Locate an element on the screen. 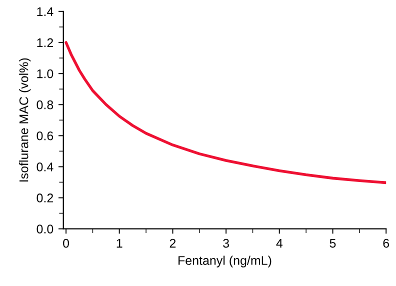 The image size is (396, 286). y-tick-label: 1.4 is located at coordinates (45, 11).